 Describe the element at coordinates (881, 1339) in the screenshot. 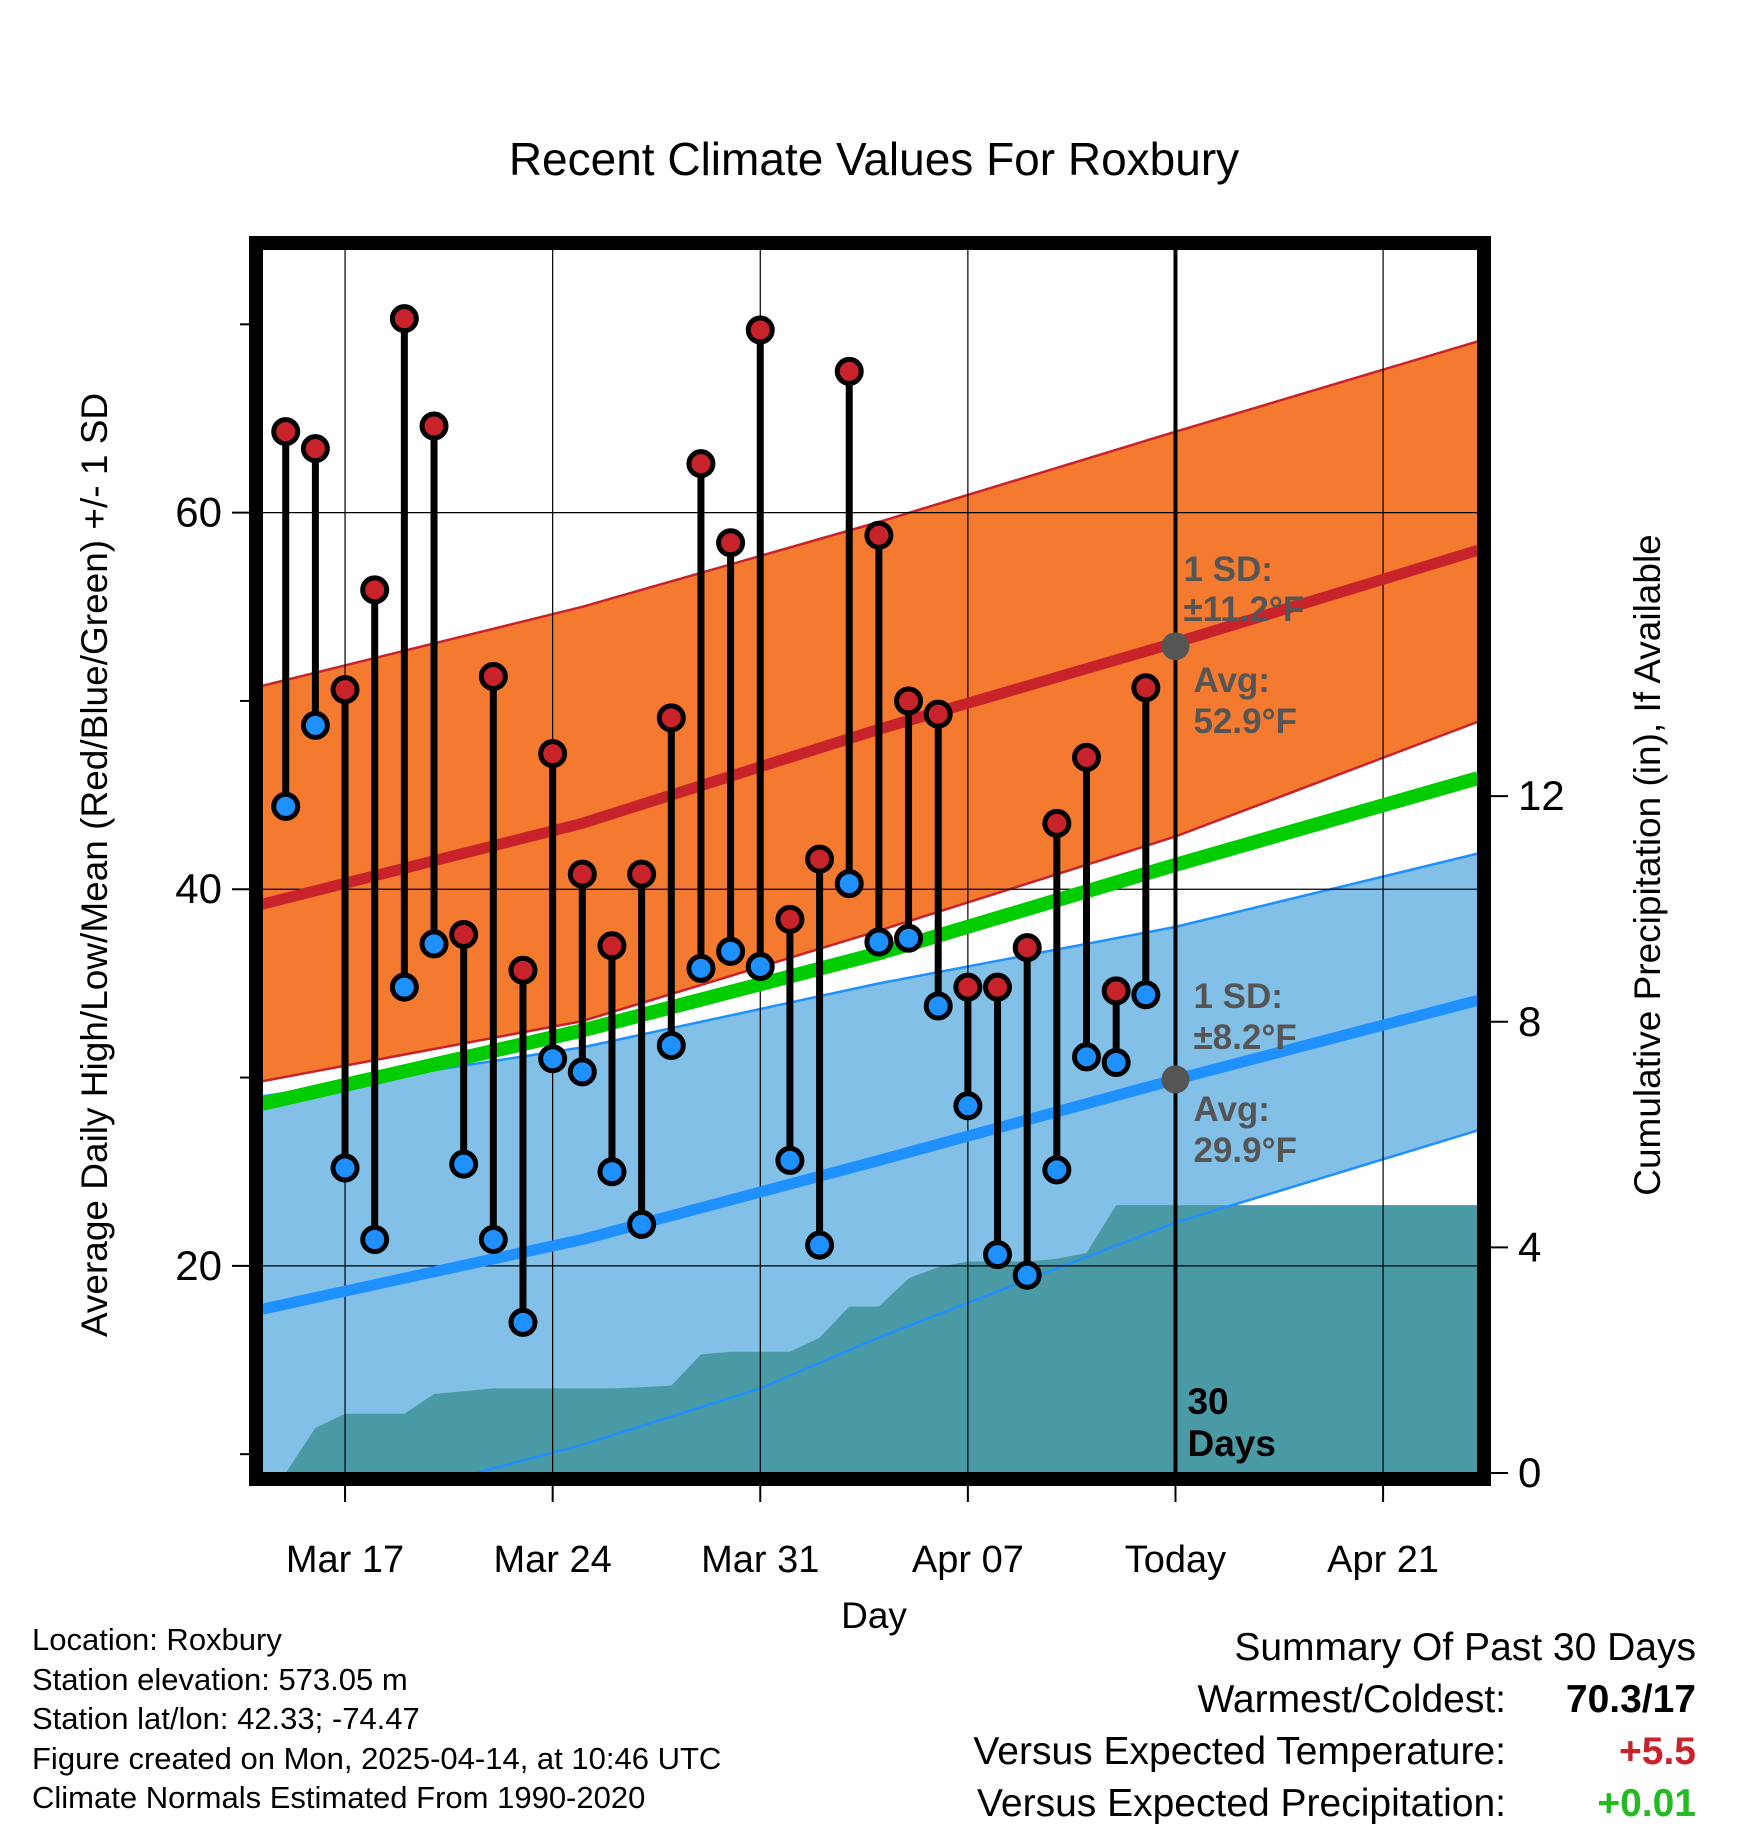

I see `cumulative-precip-area` at that location.